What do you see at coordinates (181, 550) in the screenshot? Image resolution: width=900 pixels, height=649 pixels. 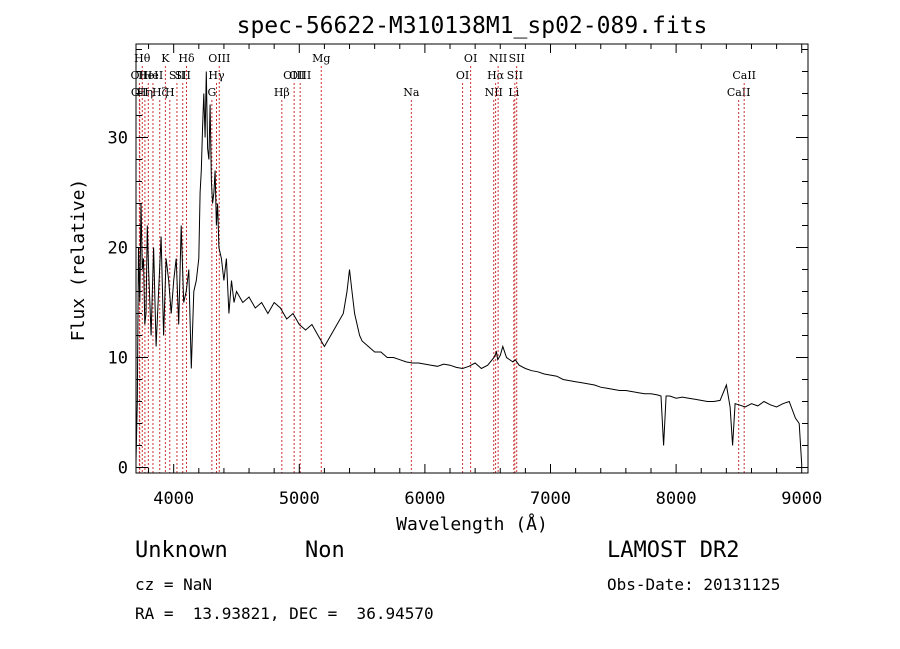 I see `classification-text: Unknown` at bounding box center [181, 550].